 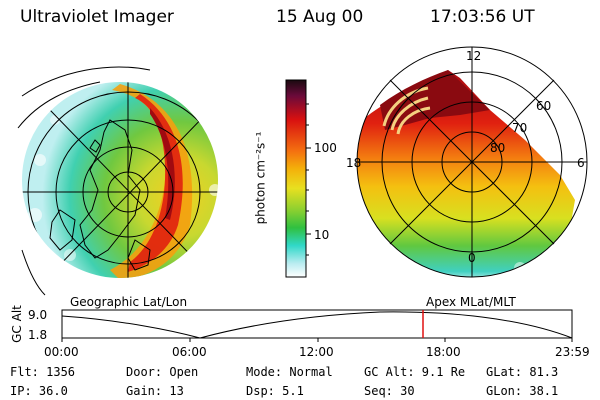 I want to click on mlat-label-70: 70, so click(x=520, y=128).